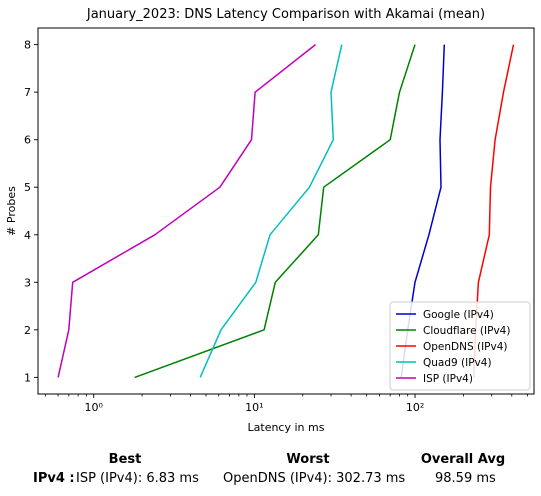 Image resolution: width=541 pixels, height=496 pixels. I want to click on legend-label-isp-ipv4: ISP (IPv4), so click(448, 379).